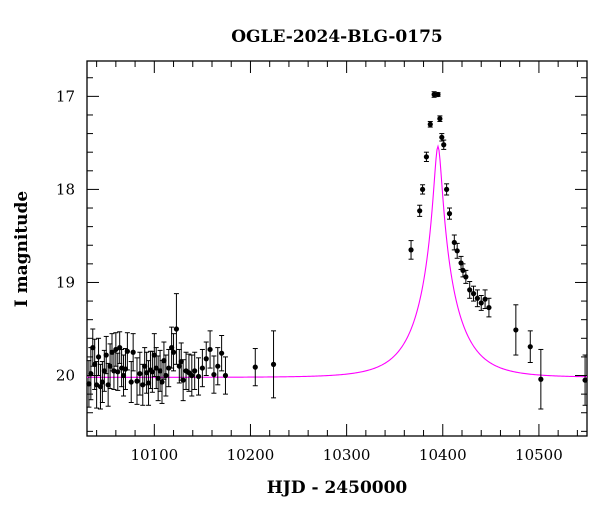 The height and width of the screenshot is (512, 600). What do you see at coordinates (65, 235) in the screenshot?
I see `y-tick-labels: 17 18 19 20` at bounding box center [65, 235].